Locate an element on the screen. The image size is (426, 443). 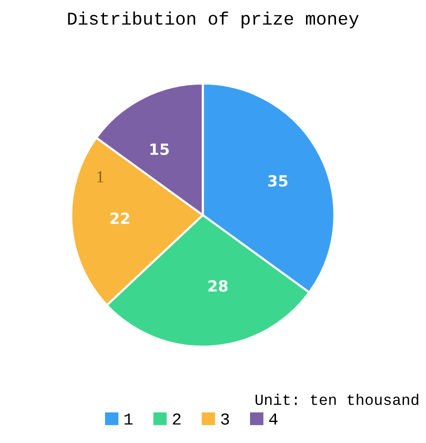
legend-label: 2 is located at coordinates (176, 419).